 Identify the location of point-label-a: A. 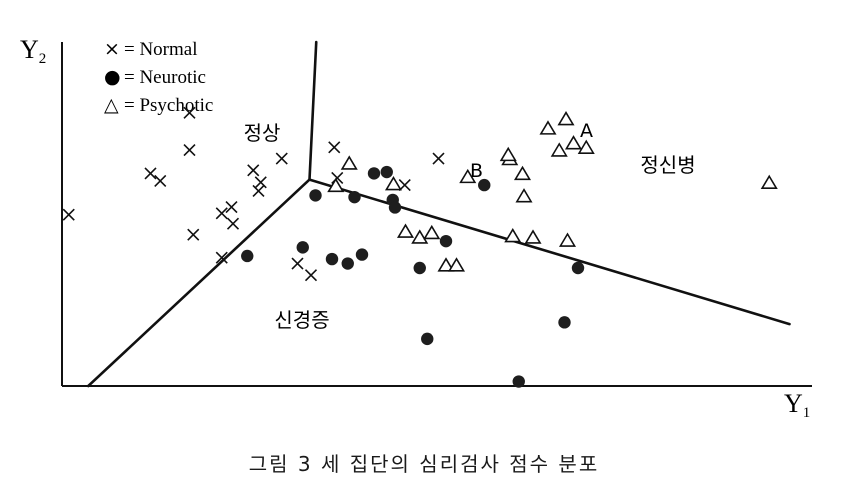
(586, 131).